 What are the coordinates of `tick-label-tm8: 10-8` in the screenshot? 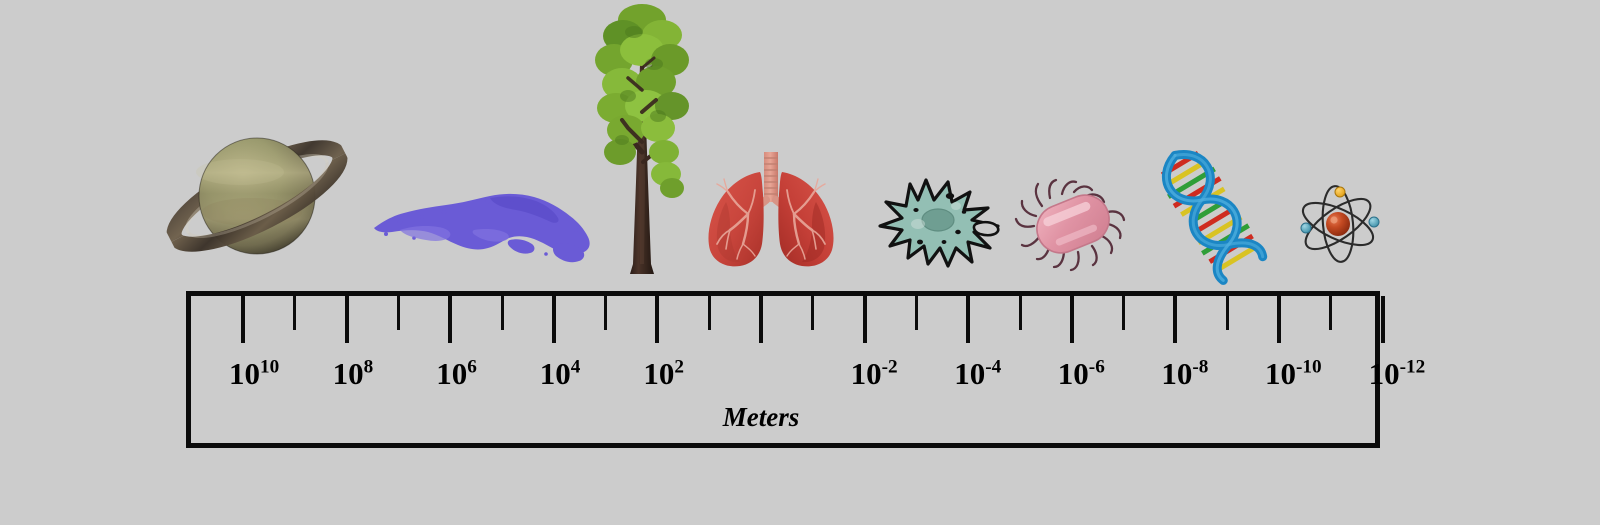 It's located at (1184, 373).